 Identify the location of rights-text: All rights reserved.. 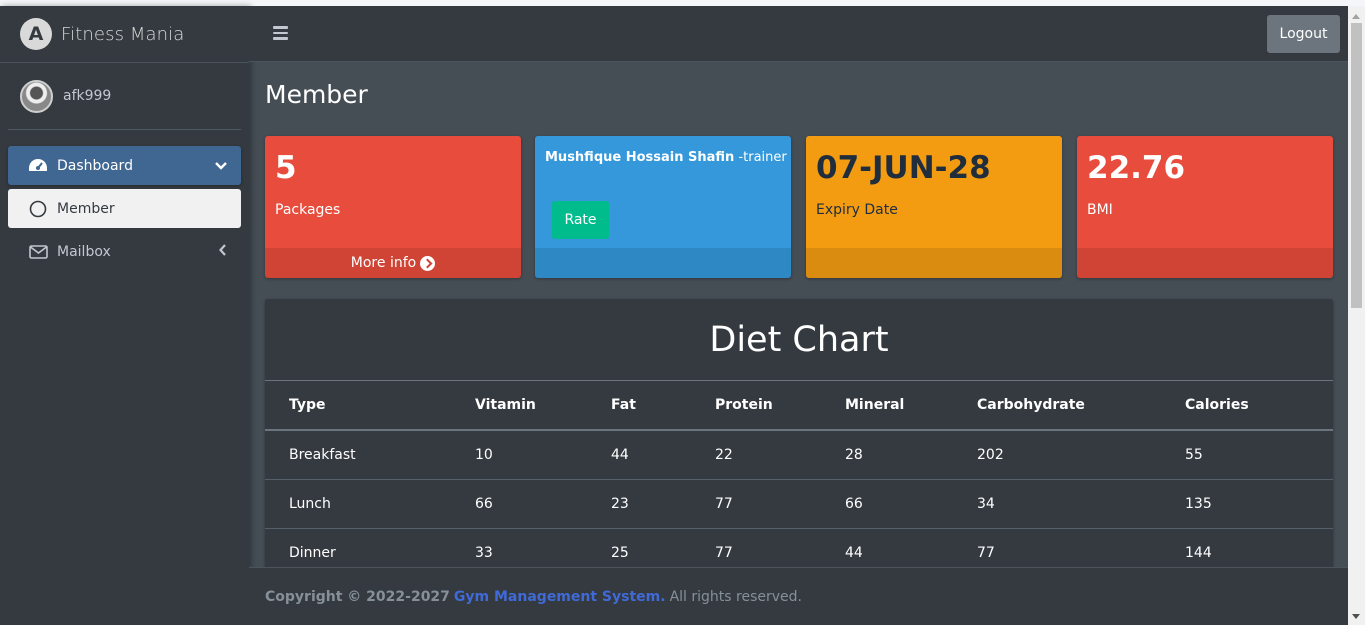
(735, 596).